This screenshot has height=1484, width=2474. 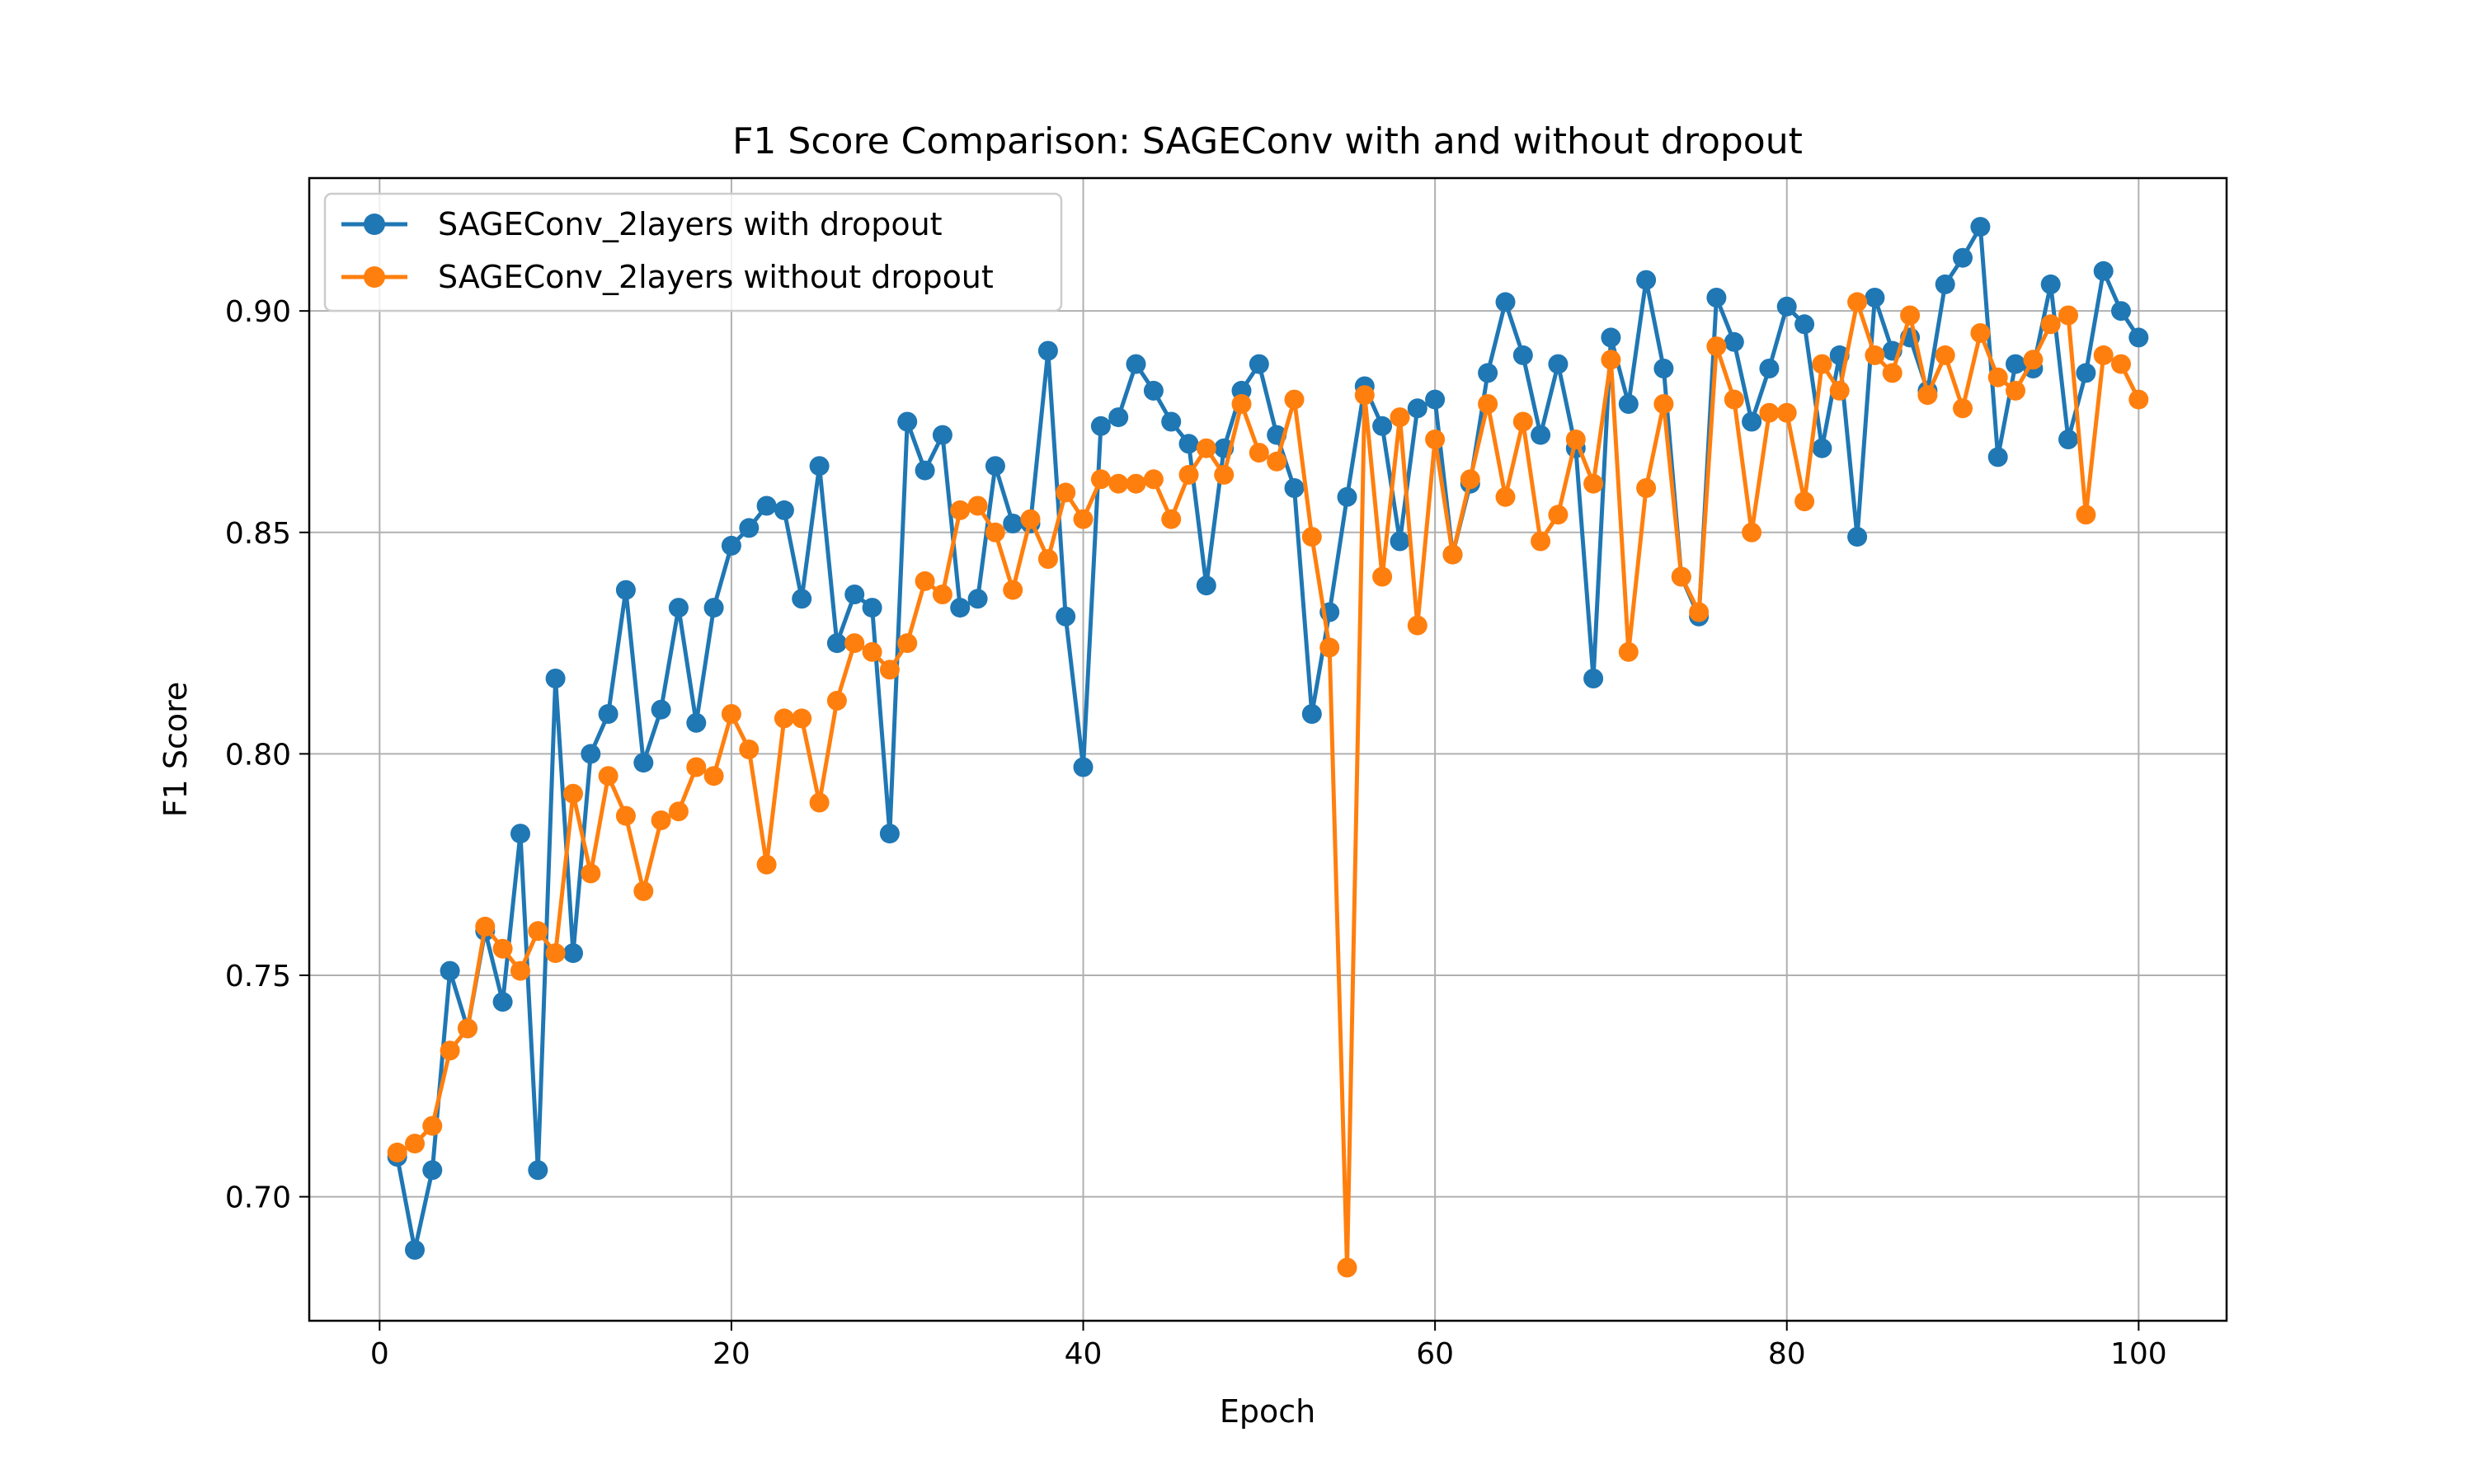 I want to click on y-tick-label: 0.70, so click(x=258, y=1198).